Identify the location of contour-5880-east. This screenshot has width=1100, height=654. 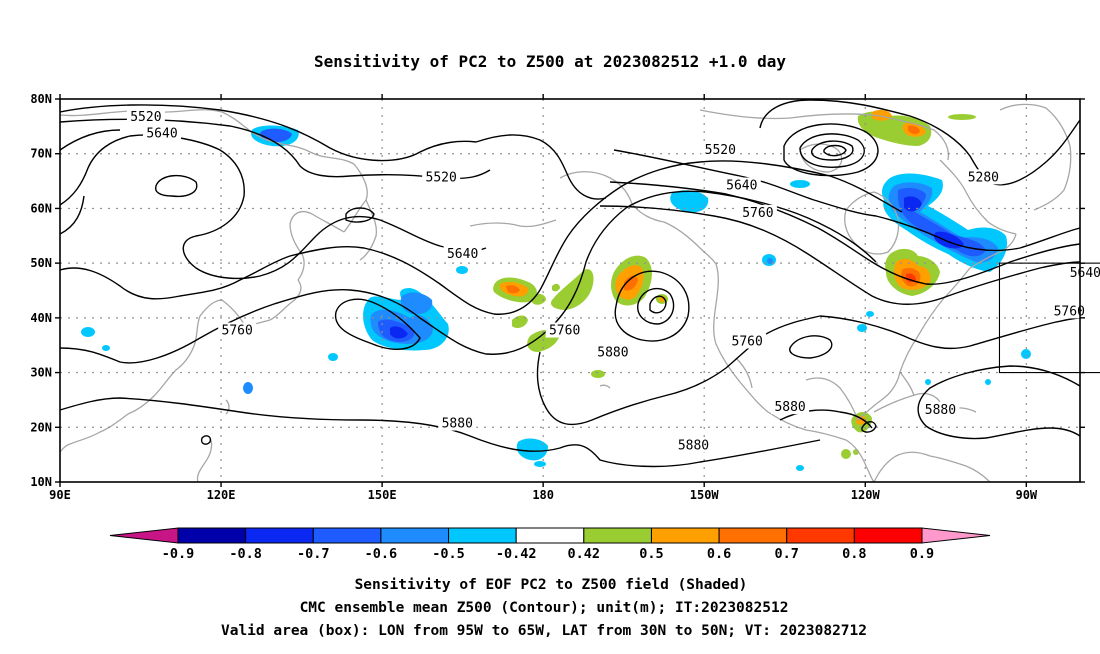
(950, 332).